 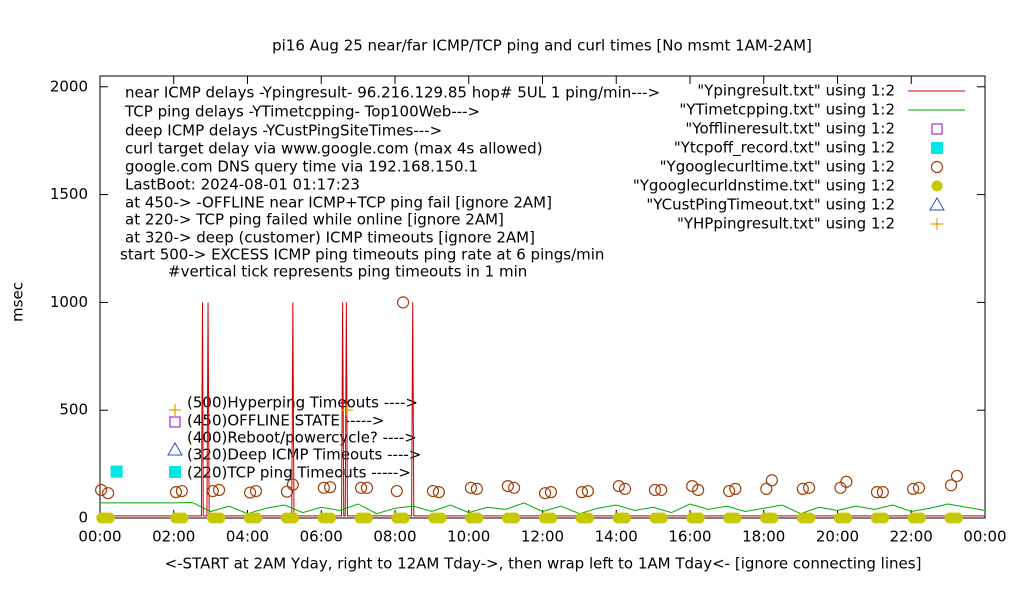 I want to click on x-tick-label: 08:00, so click(x=394, y=537).